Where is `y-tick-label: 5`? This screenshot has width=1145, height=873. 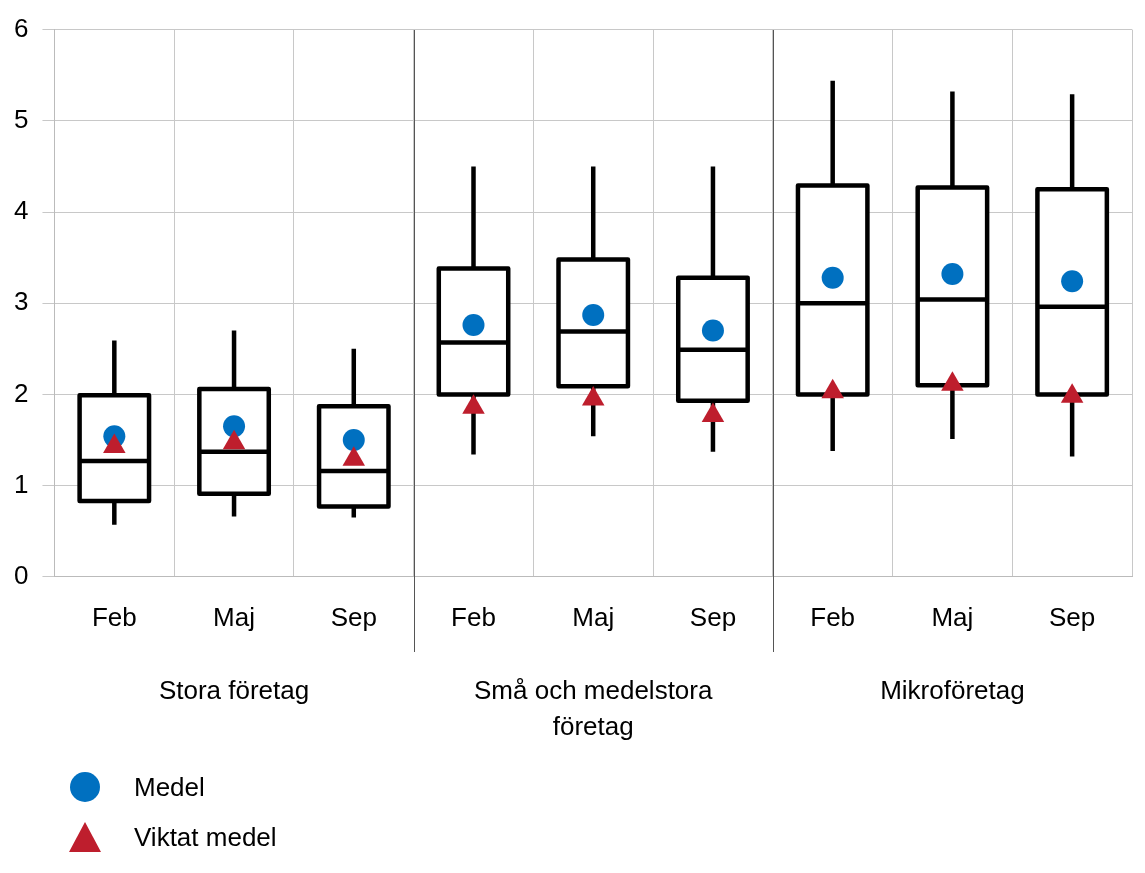 y-tick-label: 5 is located at coordinates (21, 118).